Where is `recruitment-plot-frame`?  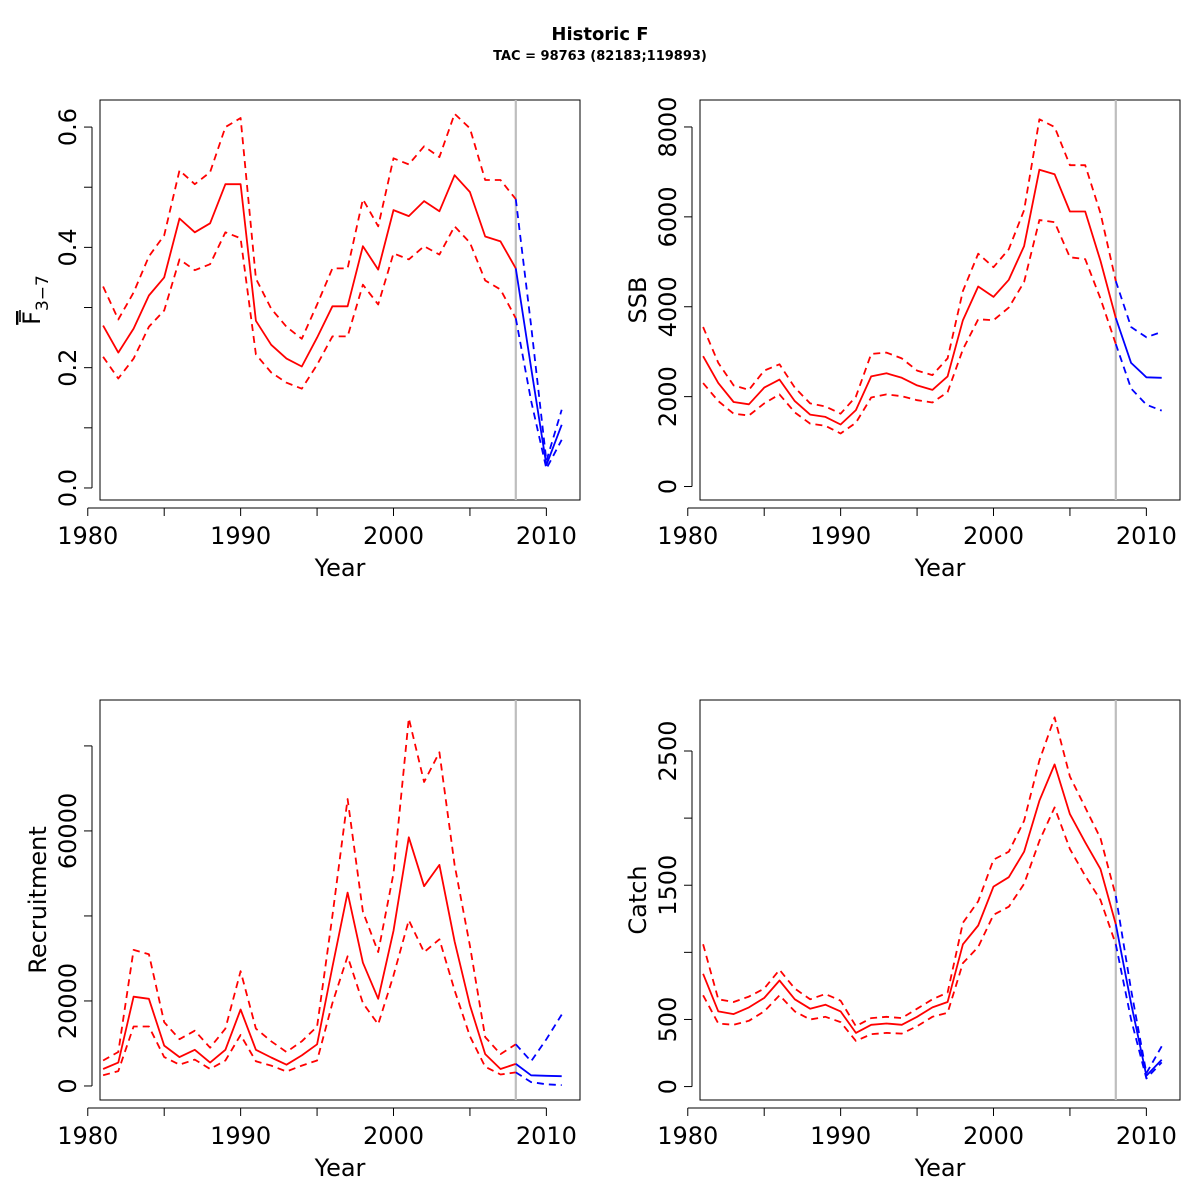 recruitment-plot-frame is located at coordinates (340, 900).